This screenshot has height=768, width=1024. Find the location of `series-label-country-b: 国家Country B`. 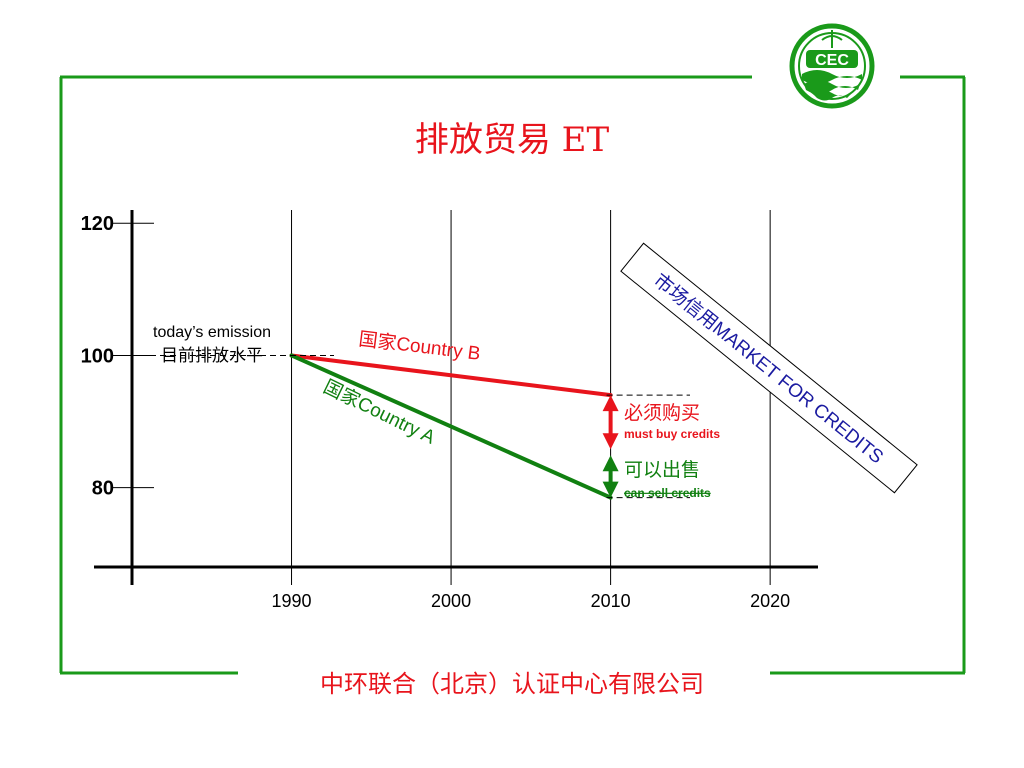

series-label-country-b: 国家Country B is located at coordinates (419, 346).